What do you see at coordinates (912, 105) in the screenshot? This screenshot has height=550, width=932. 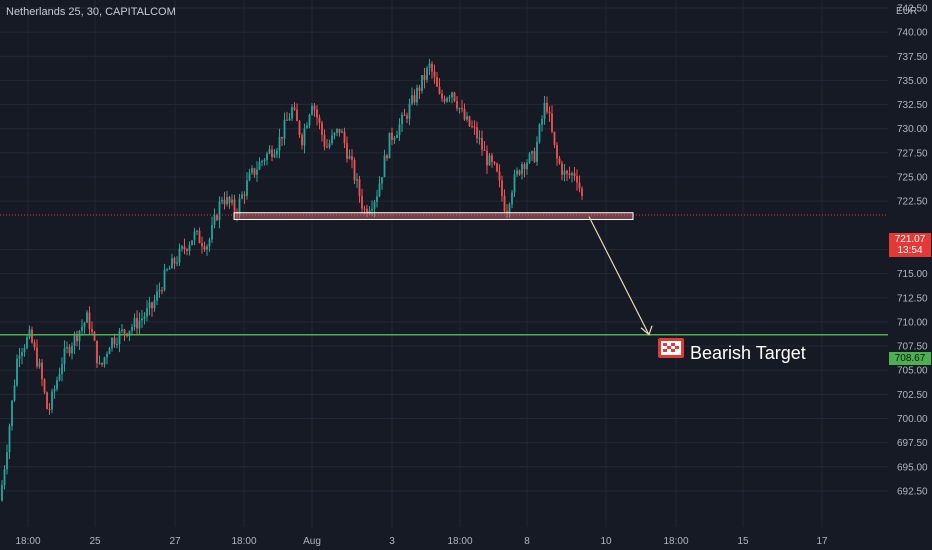 I see `y-tick-label: 732.50` at bounding box center [912, 105].